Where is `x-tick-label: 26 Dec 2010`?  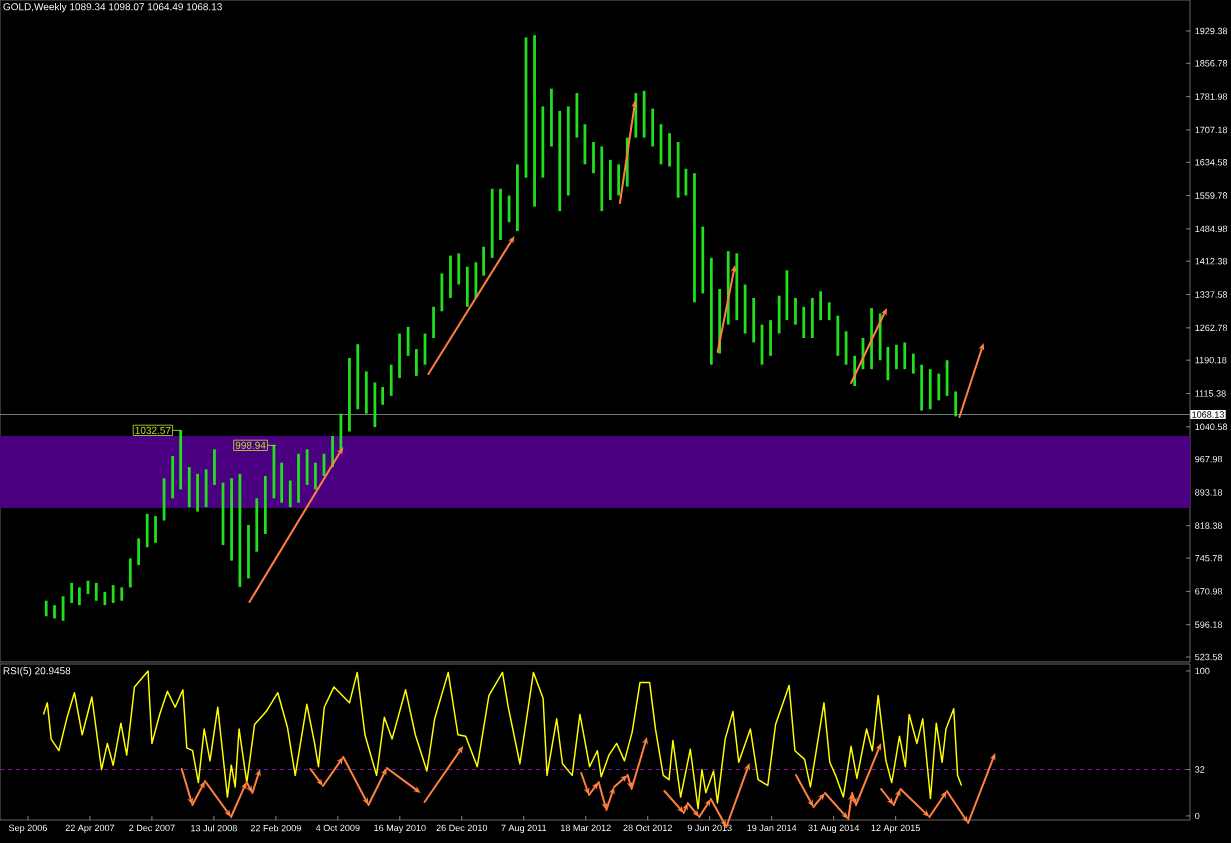 x-tick-label: 26 Dec 2010 is located at coordinates (462, 828).